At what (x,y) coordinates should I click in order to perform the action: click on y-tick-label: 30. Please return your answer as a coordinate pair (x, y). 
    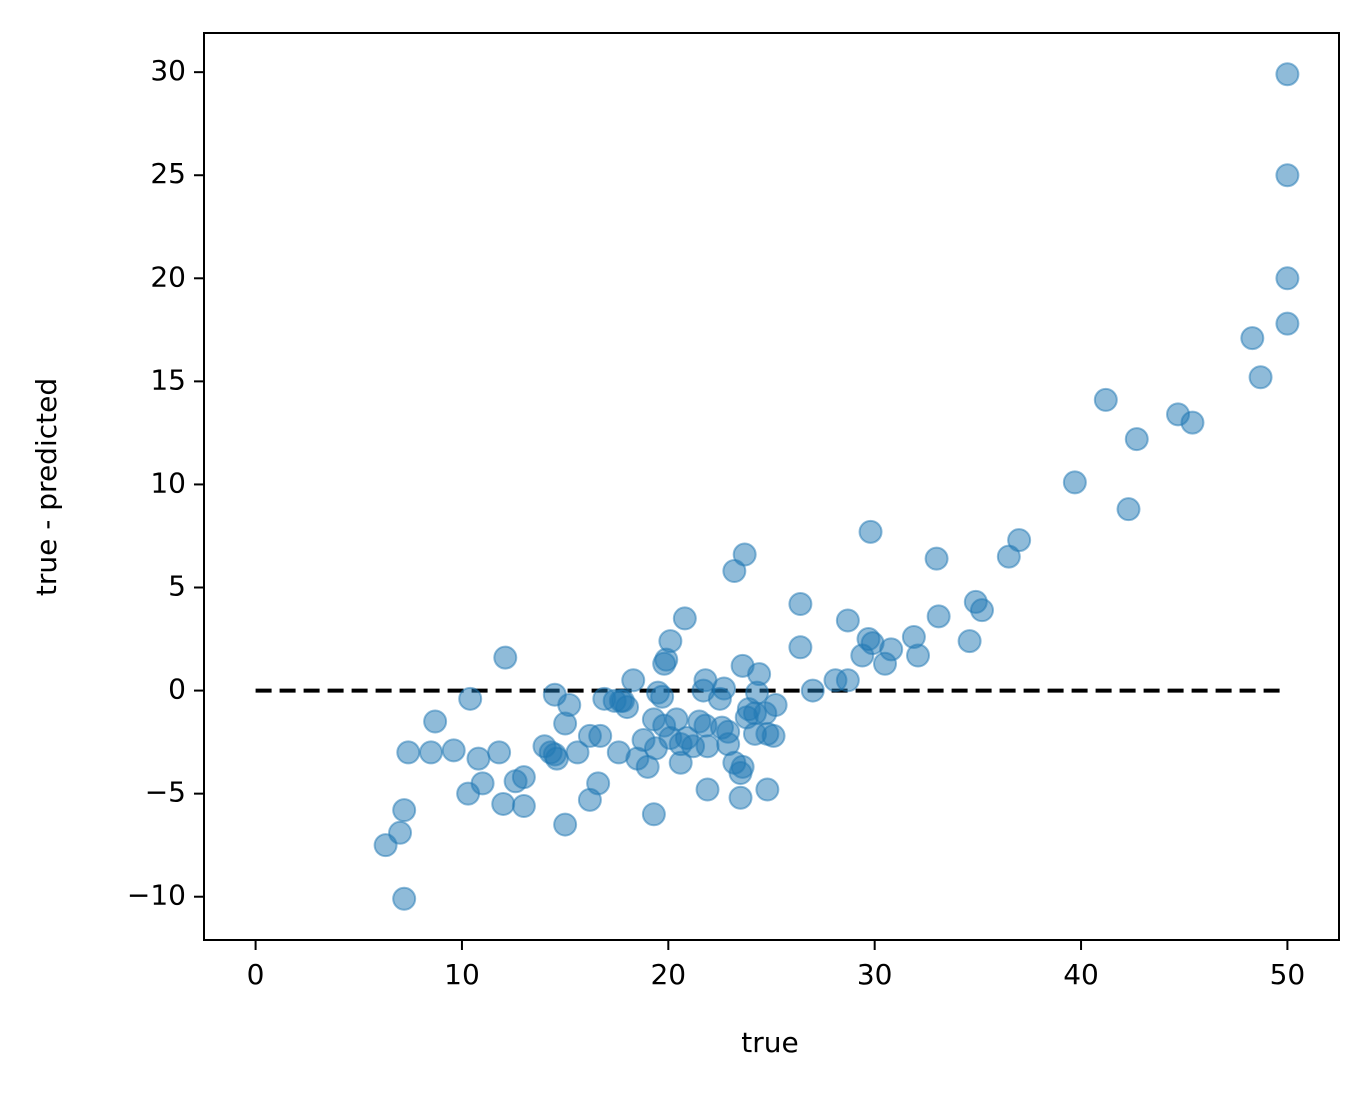
    Looking at the image, I should click on (168, 70).